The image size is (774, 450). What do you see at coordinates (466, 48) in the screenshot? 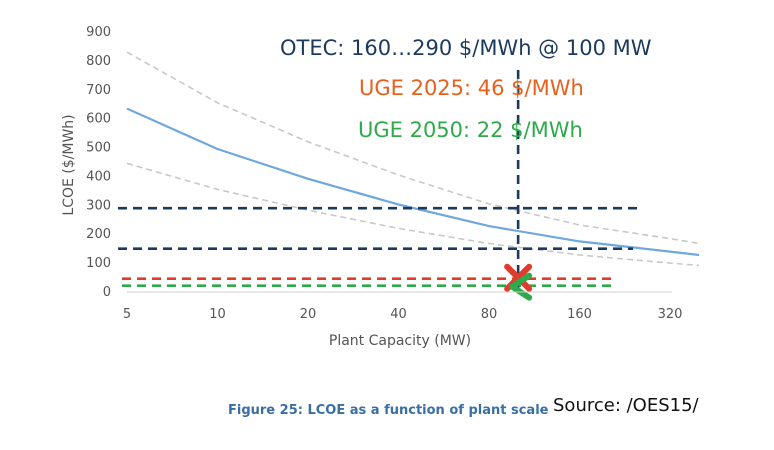
I see `otec-annotation: OTEC: 160…290 $/MWh @ 100 MW` at bounding box center [466, 48].